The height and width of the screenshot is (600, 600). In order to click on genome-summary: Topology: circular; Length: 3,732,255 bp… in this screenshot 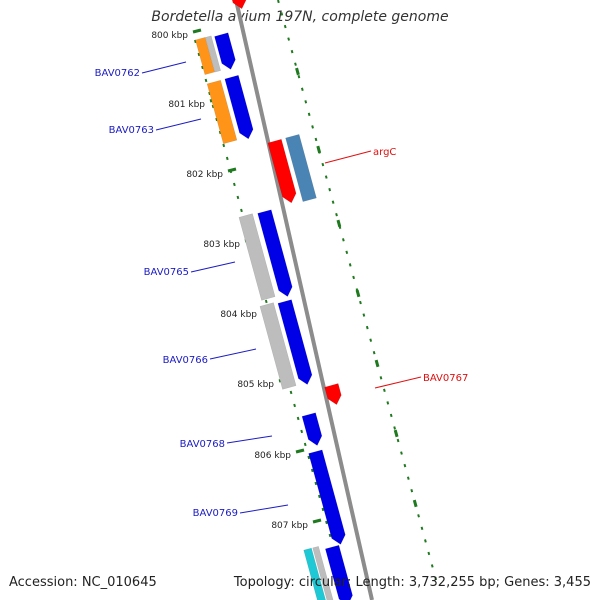, I will do `click(412, 582)`.